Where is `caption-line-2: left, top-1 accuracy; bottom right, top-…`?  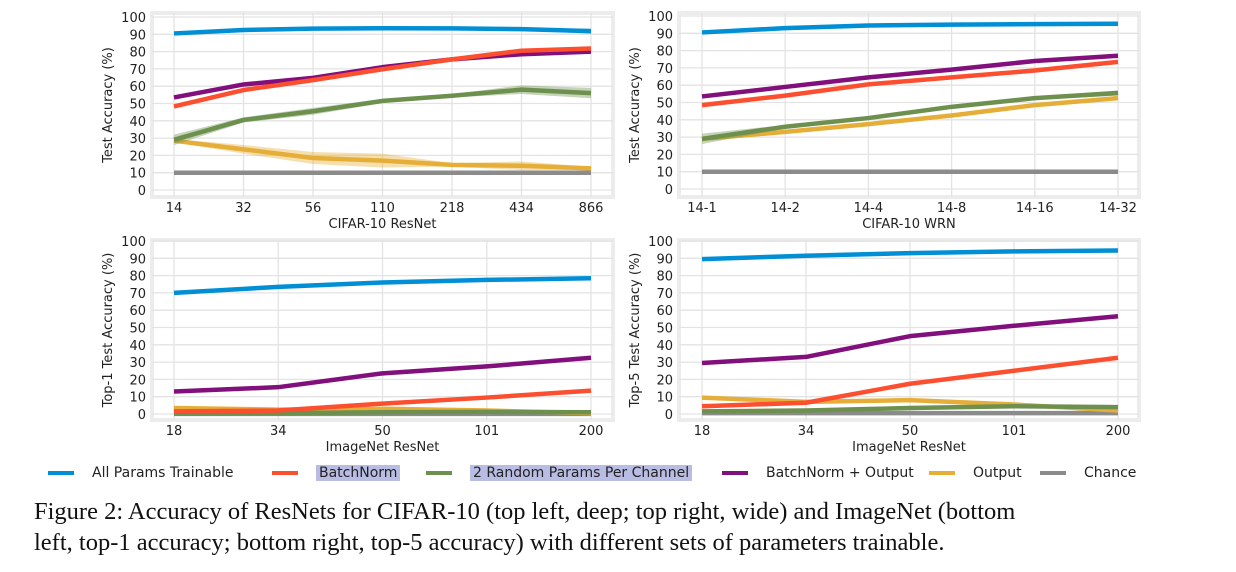 caption-line-2: left, top-1 accuracy; bottom right, top-… is located at coordinates (489, 542).